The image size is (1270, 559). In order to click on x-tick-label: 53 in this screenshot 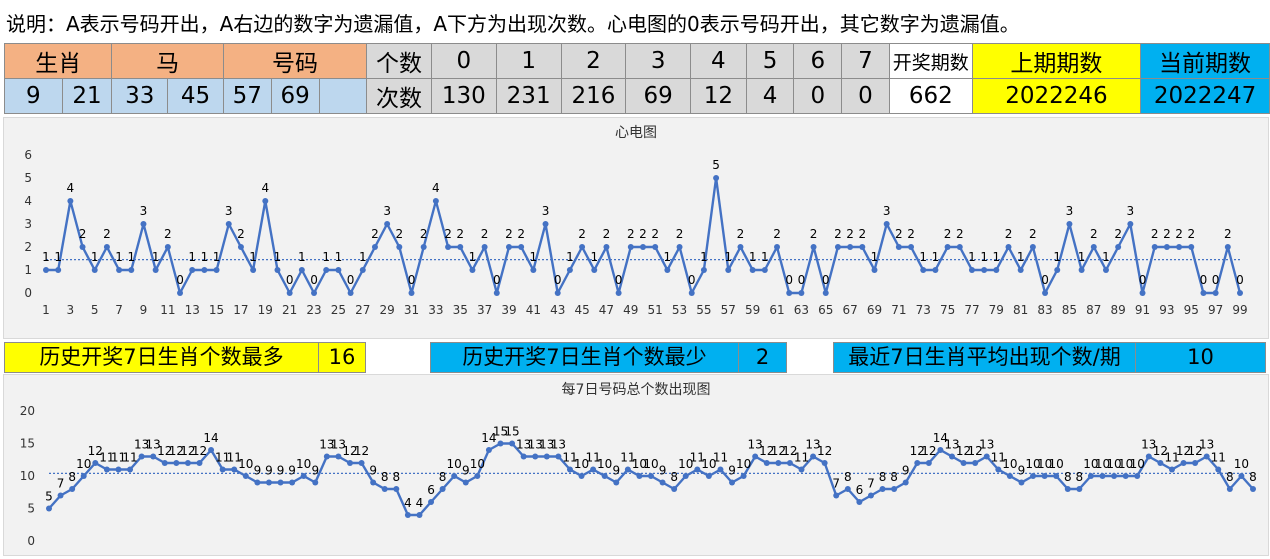, I will do `click(679, 310)`.